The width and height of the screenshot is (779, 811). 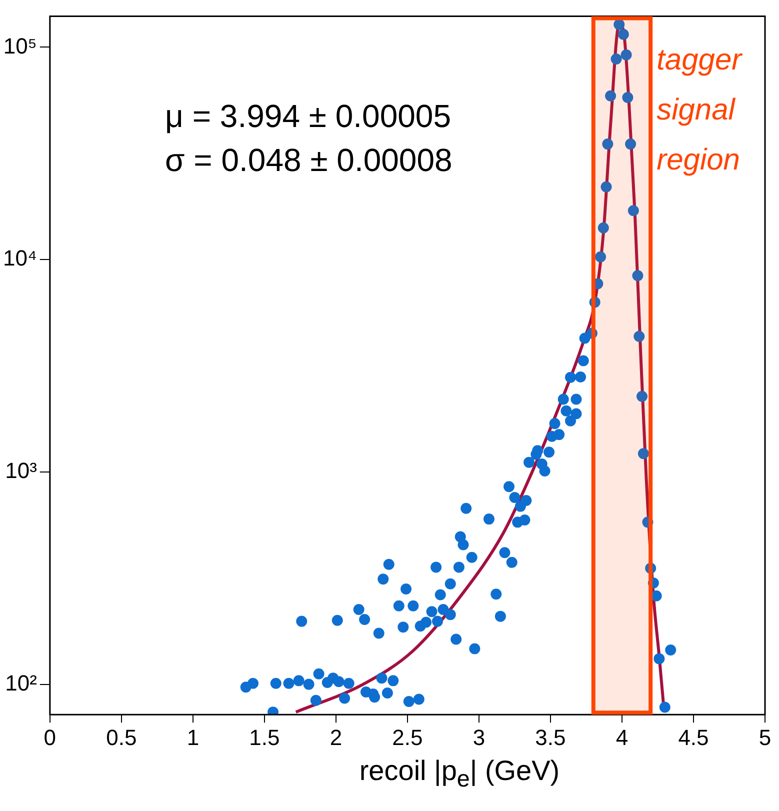 What do you see at coordinates (550, 737) in the screenshot?
I see `x-tick-label: 3.5` at bounding box center [550, 737].